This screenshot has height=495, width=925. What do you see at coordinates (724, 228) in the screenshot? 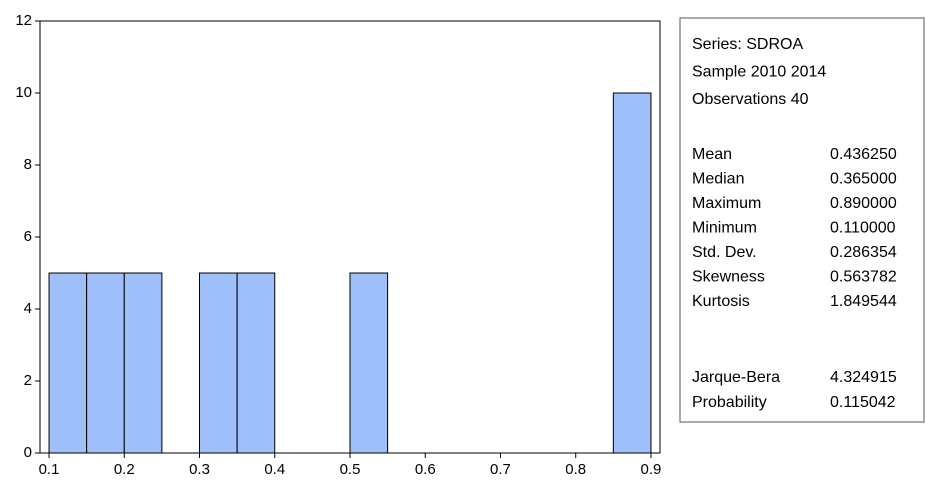
I see `stat-label: Minimum` at bounding box center [724, 228].